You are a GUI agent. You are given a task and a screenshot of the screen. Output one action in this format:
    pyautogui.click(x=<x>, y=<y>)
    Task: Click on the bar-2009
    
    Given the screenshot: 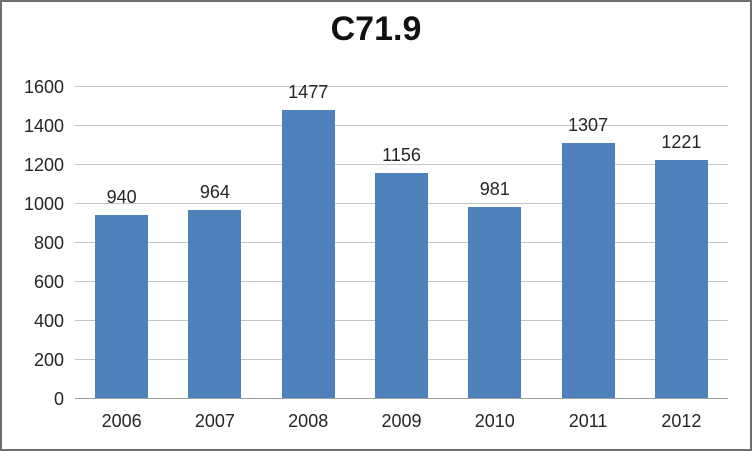 What is the action you would take?
    pyautogui.click(x=401, y=285)
    